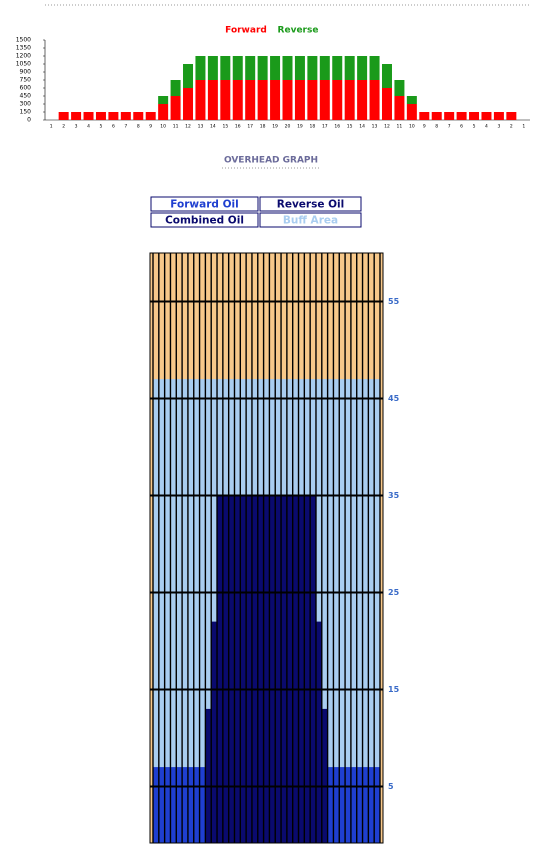  I want to click on distance-label: 45, so click(394, 398).